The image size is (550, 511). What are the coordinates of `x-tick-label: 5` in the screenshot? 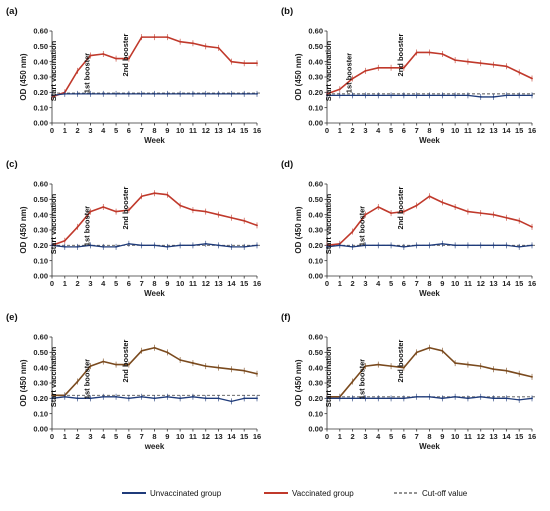 It's located at (116, 283).